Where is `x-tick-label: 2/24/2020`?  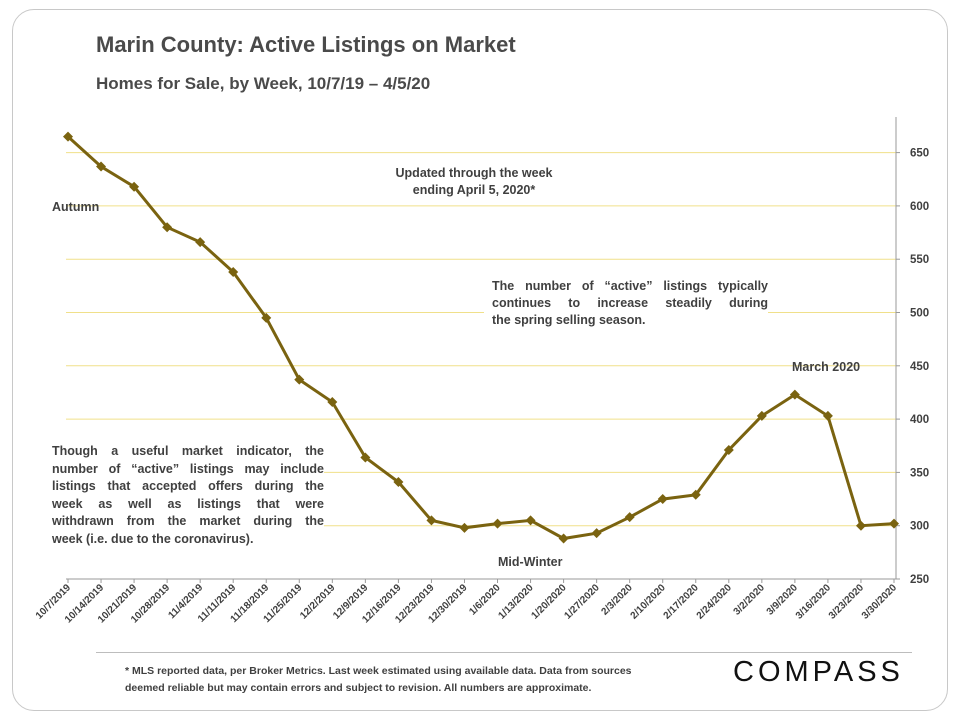 x-tick-label: 2/24/2020 is located at coordinates (715, 602).